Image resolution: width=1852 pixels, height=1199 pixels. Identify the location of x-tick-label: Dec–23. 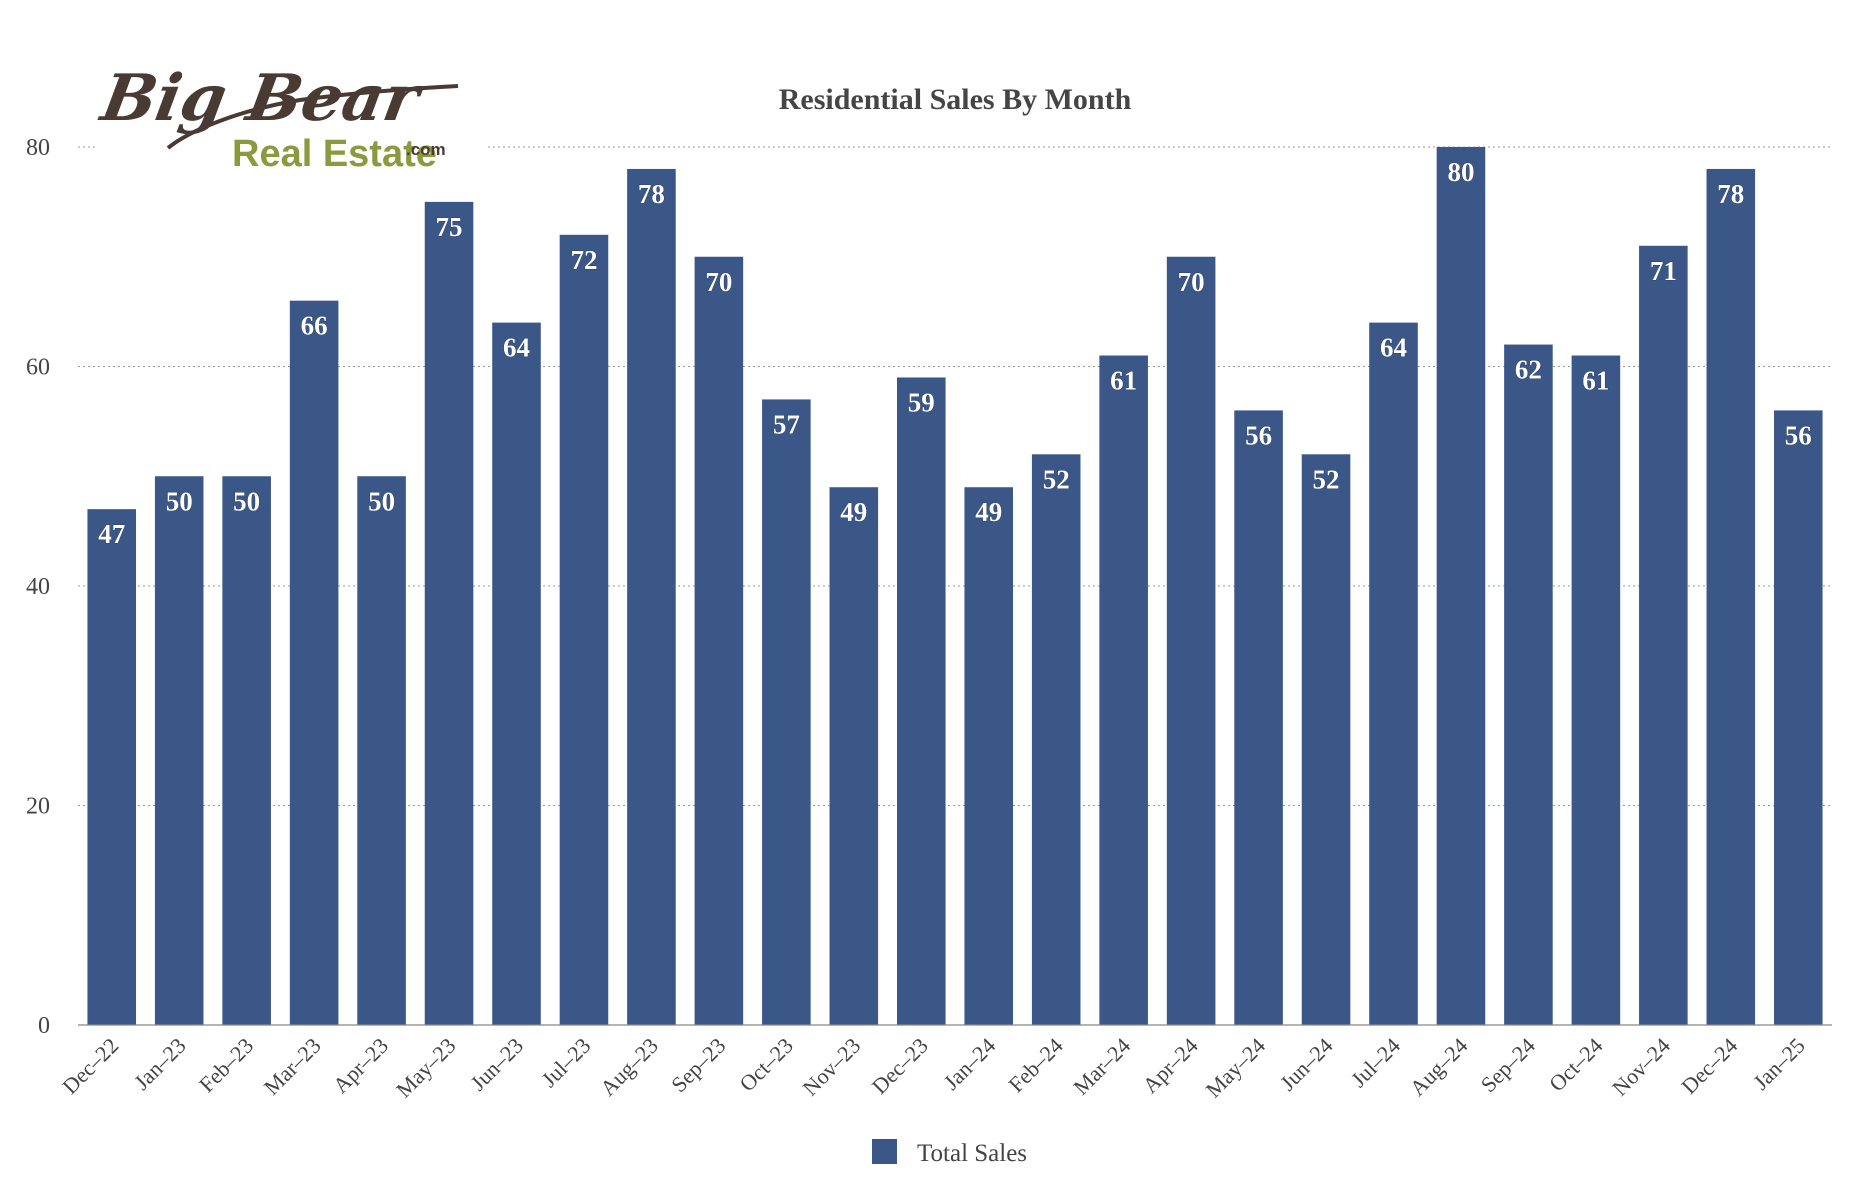
(900, 1066).